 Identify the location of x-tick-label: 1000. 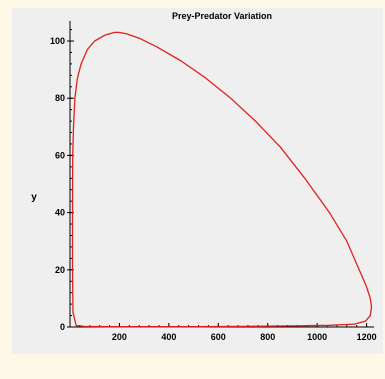
(317, 337).